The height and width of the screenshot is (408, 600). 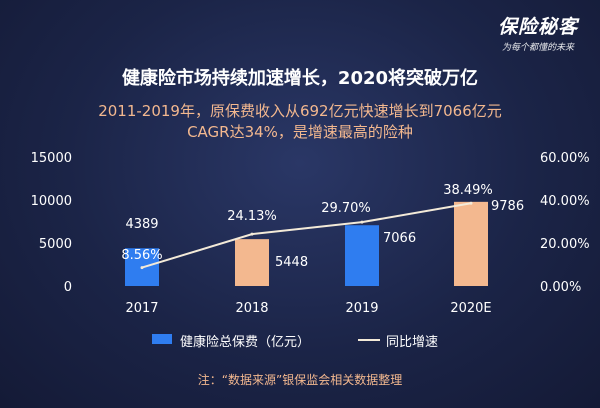 What do you see at coordinates (300, 111) in the screenshot?
I see `chart-subtitle-line-1: 2011-2019年，原保费收入从692亿元快速增长到7066亿元` at bounding box center [300, 111].